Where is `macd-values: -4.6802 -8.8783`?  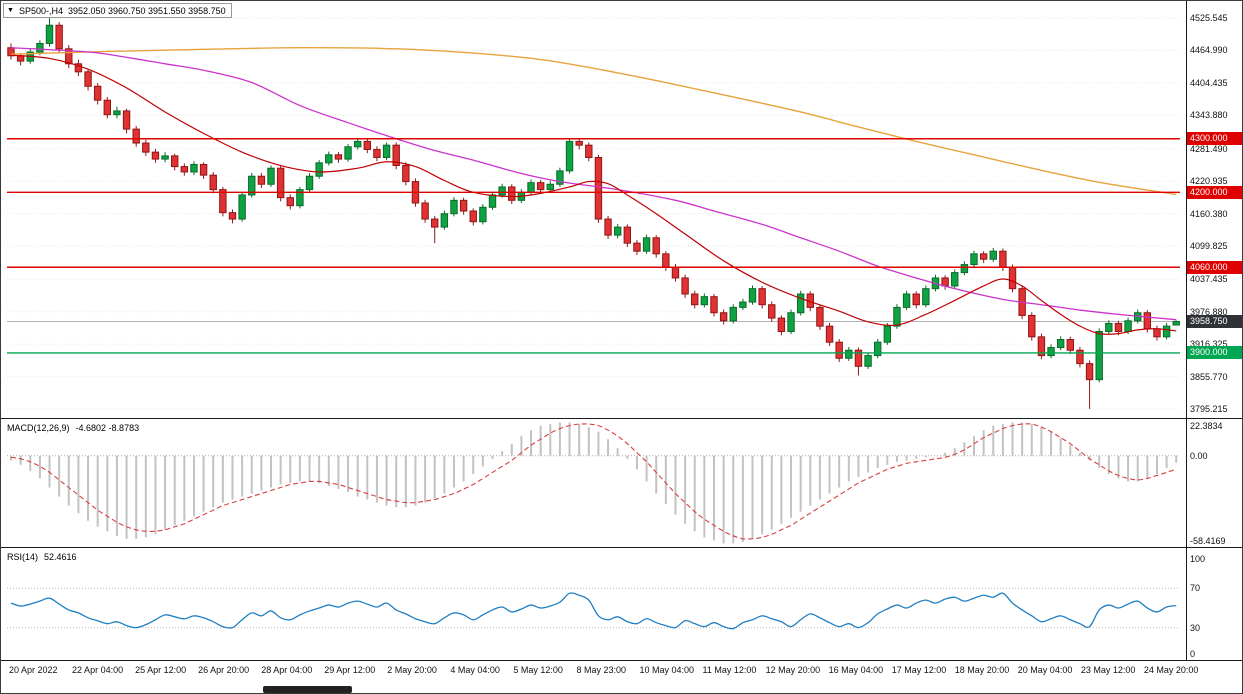
macd-values: -4.6802 -8.8783 is located at coordinates (107, 428).